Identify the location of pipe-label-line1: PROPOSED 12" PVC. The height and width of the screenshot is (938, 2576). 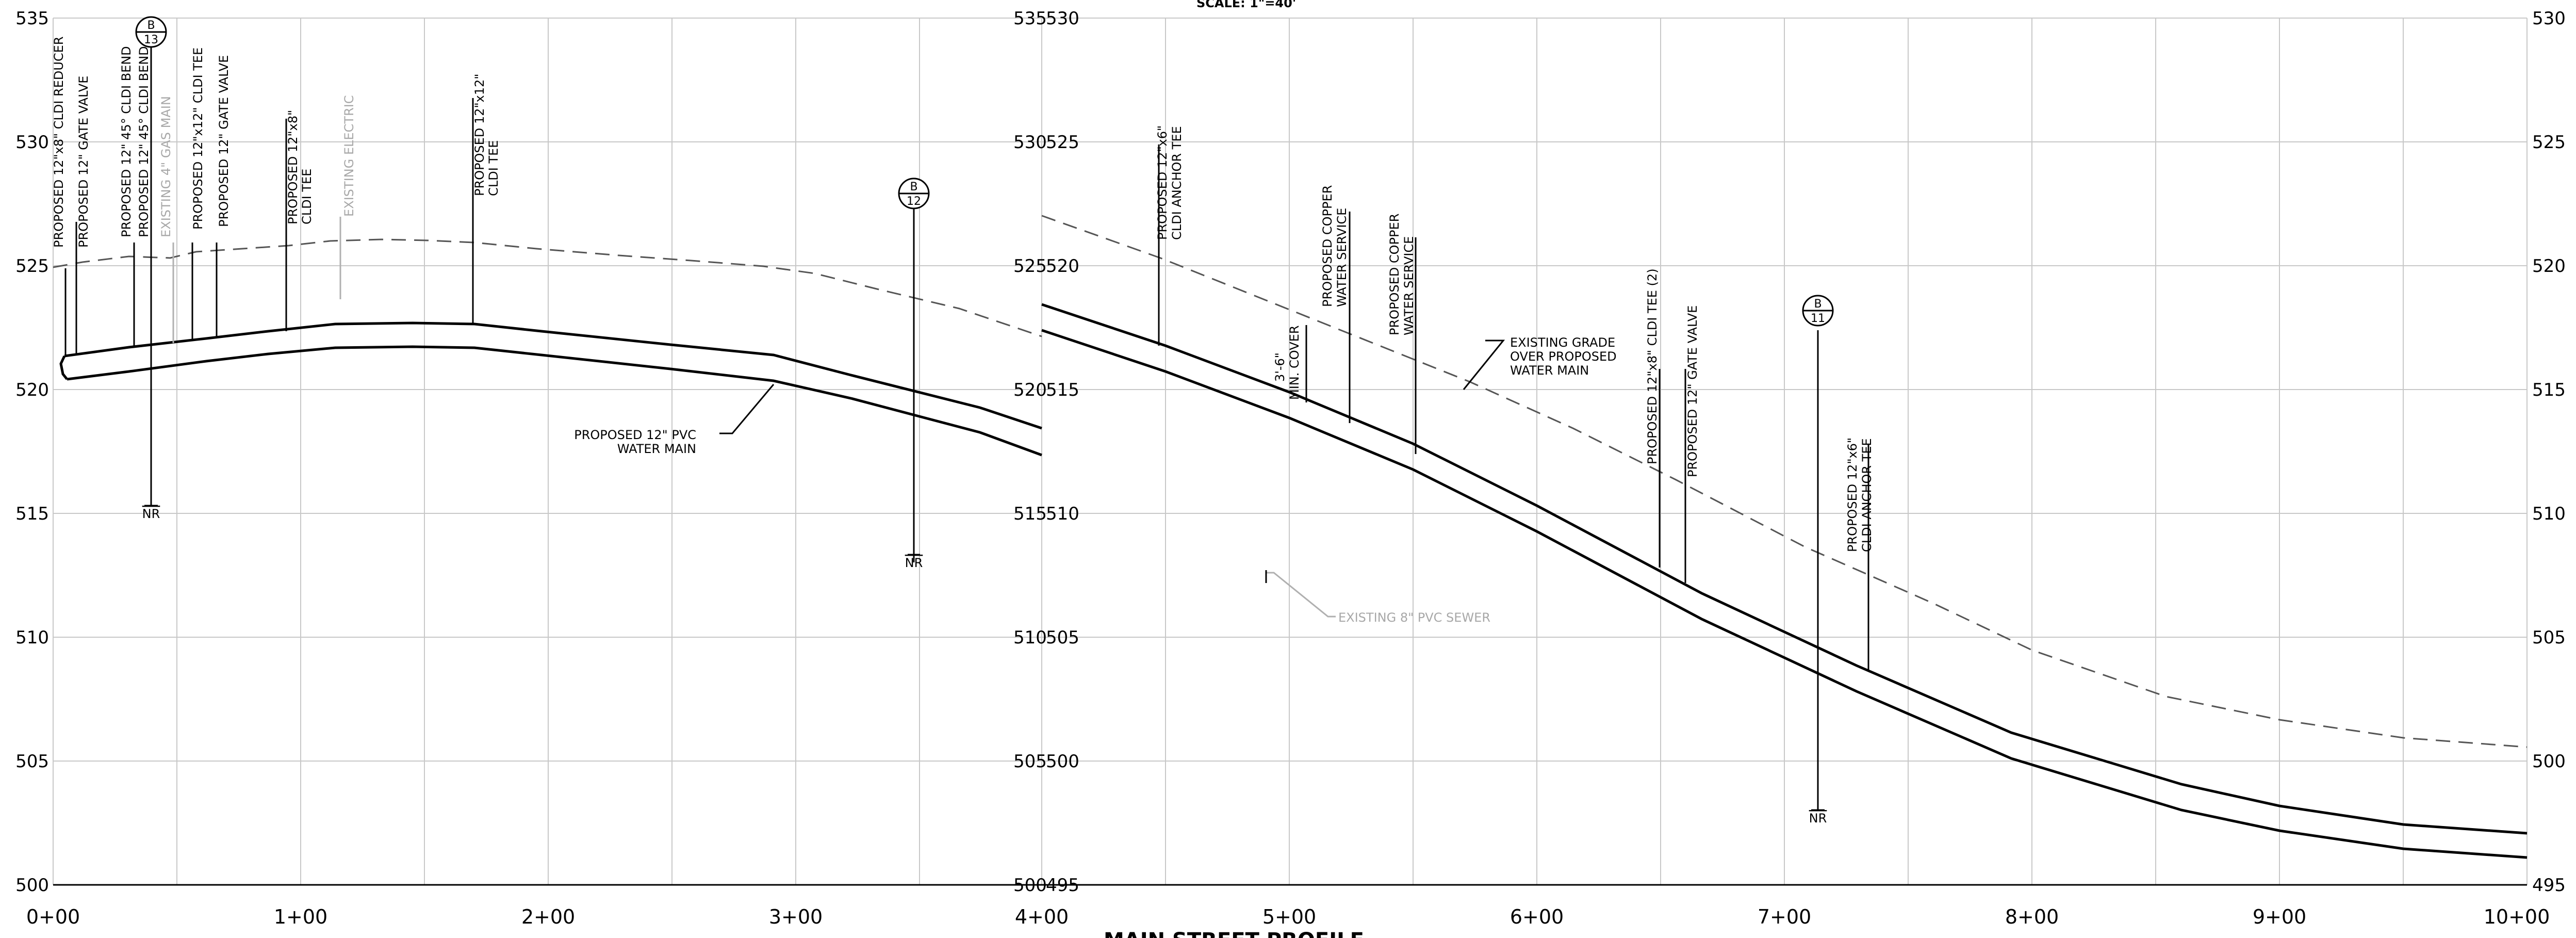
(635, 435).